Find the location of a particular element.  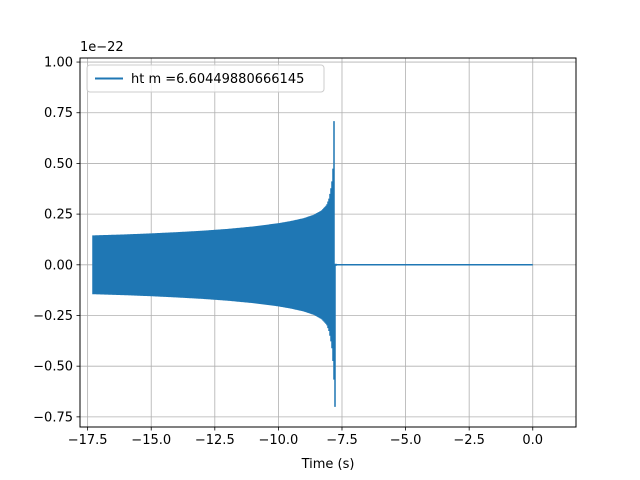

y-scale-label: 1e−22 is located at coordinates (102, 47).